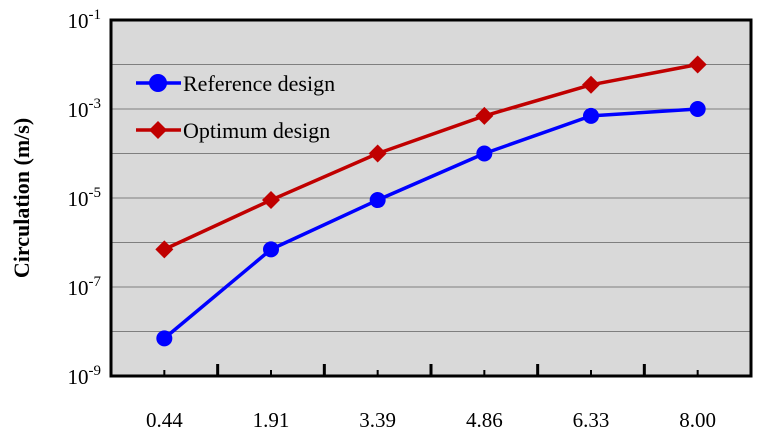 Image resolution: width=766 pixels, height=441 pixels. I want to click on legend-item: Optimum design, so click(233, 130).